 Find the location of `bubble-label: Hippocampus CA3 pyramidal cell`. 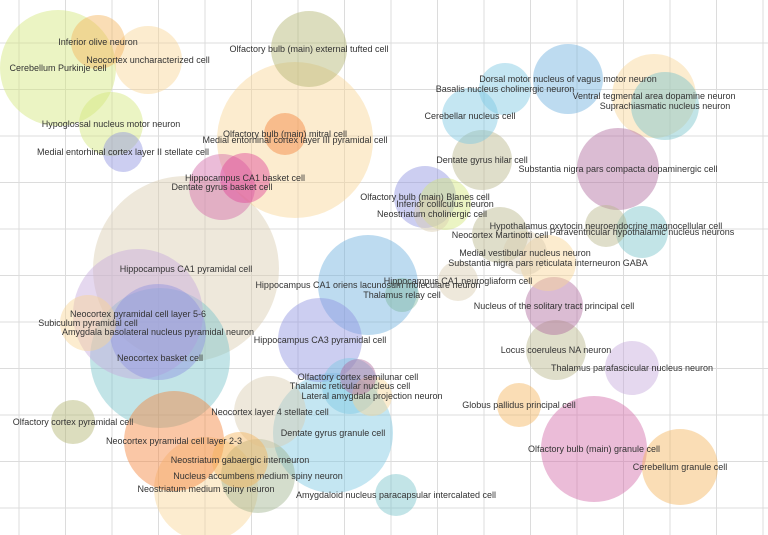

bubble-label: Hippocampus CA3 pyramidal cell is located at coordinates (320, 340).